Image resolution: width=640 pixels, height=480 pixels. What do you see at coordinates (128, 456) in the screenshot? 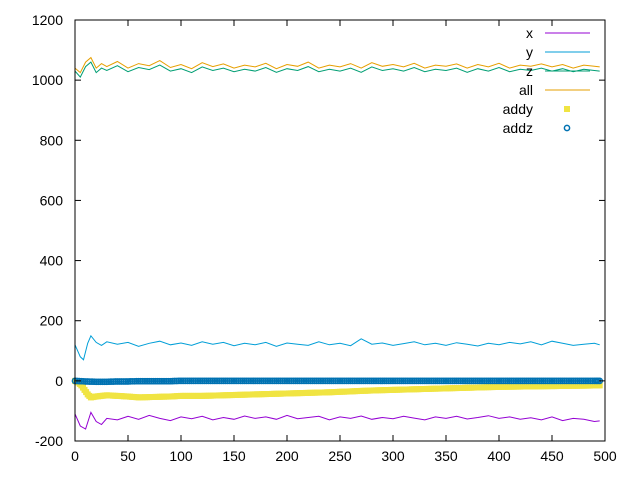
I see `x-tick-label: 50` at bounding box center [128, 456].